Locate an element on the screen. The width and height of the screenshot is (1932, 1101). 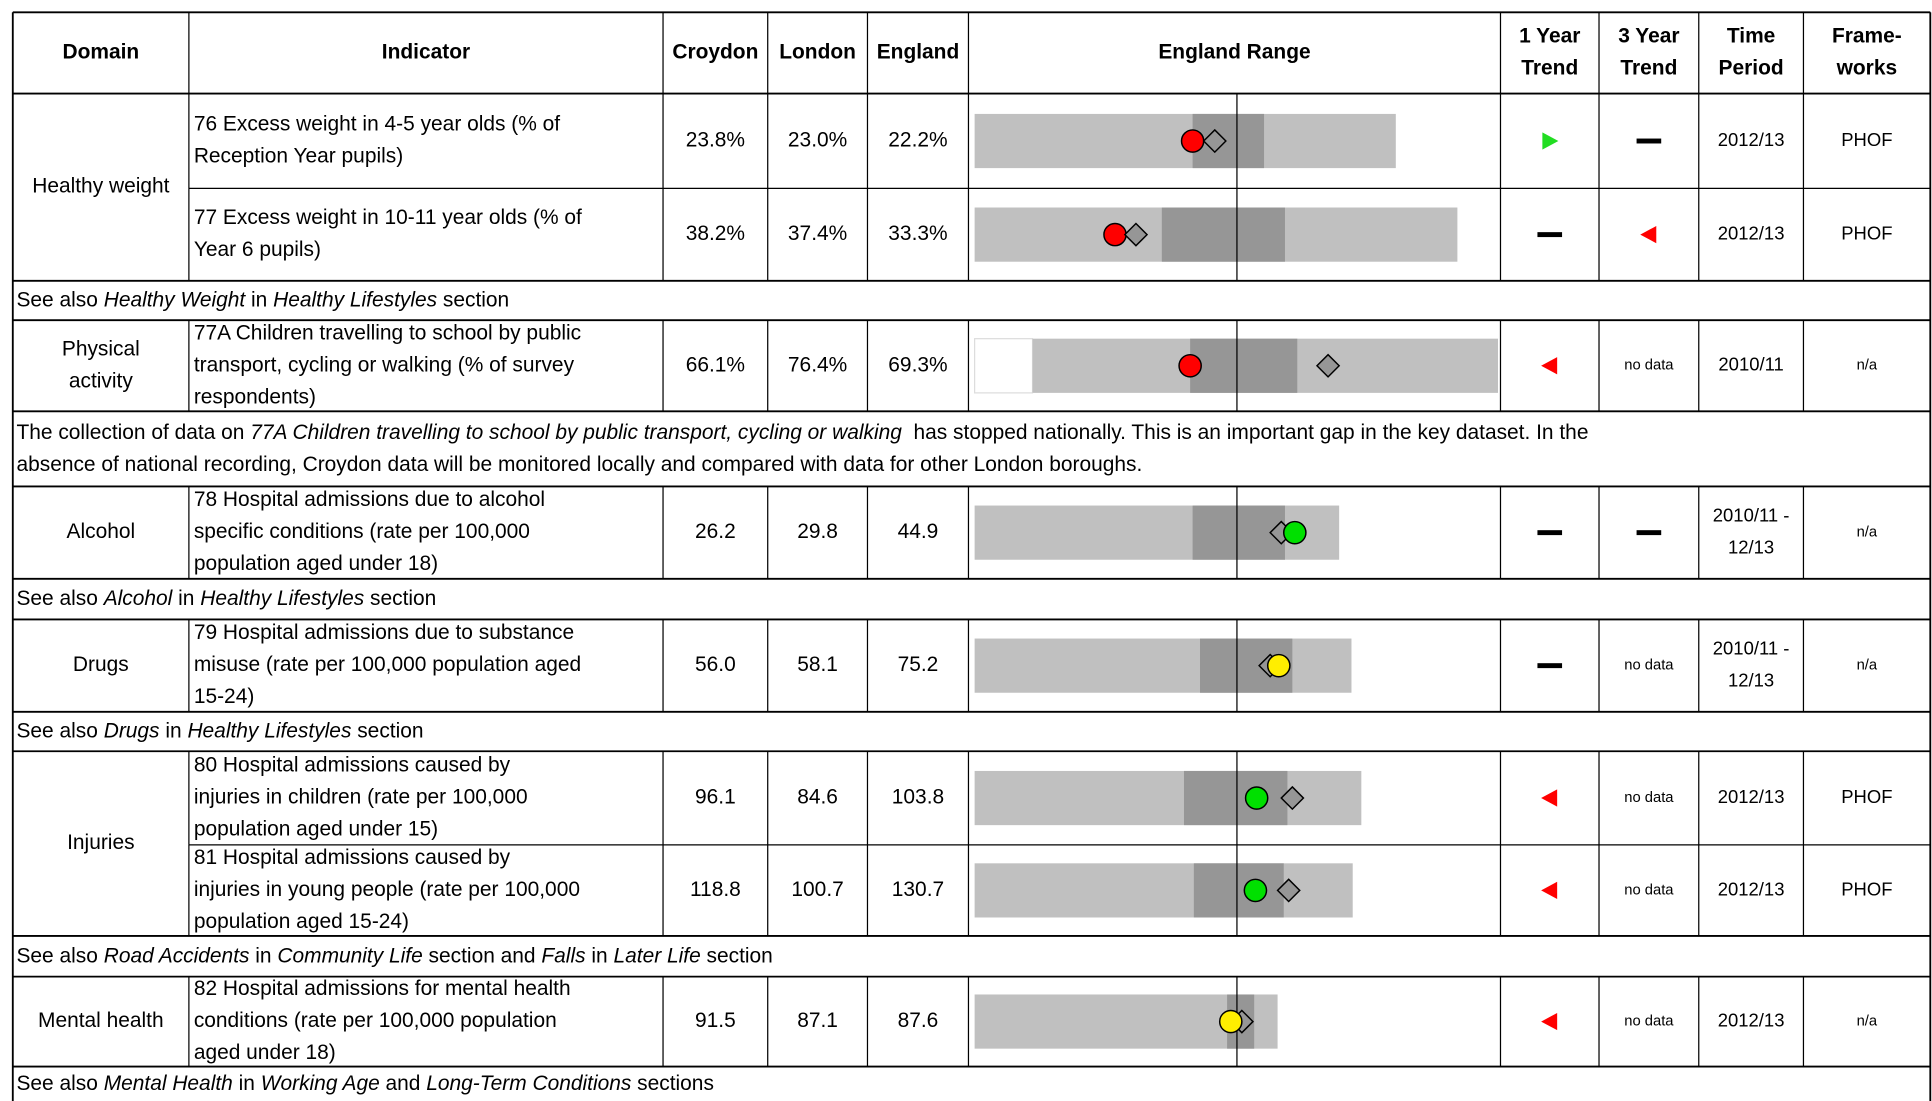
croydon-value: 96.1 is located at coordinates (715, 797).